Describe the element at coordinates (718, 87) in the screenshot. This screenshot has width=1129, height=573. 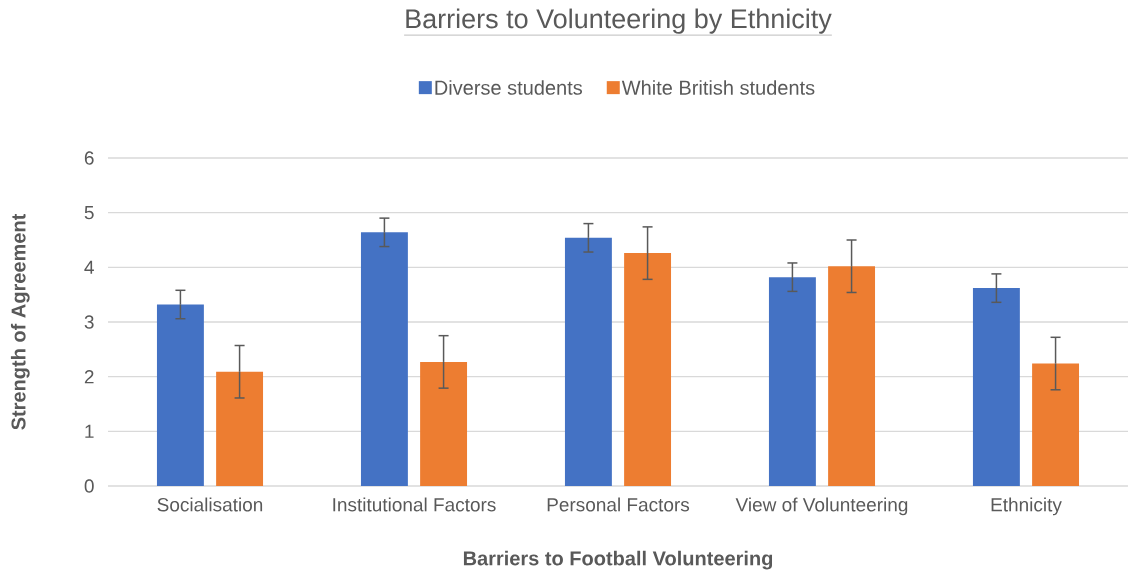
I see `legend-label: White British students` at that location.